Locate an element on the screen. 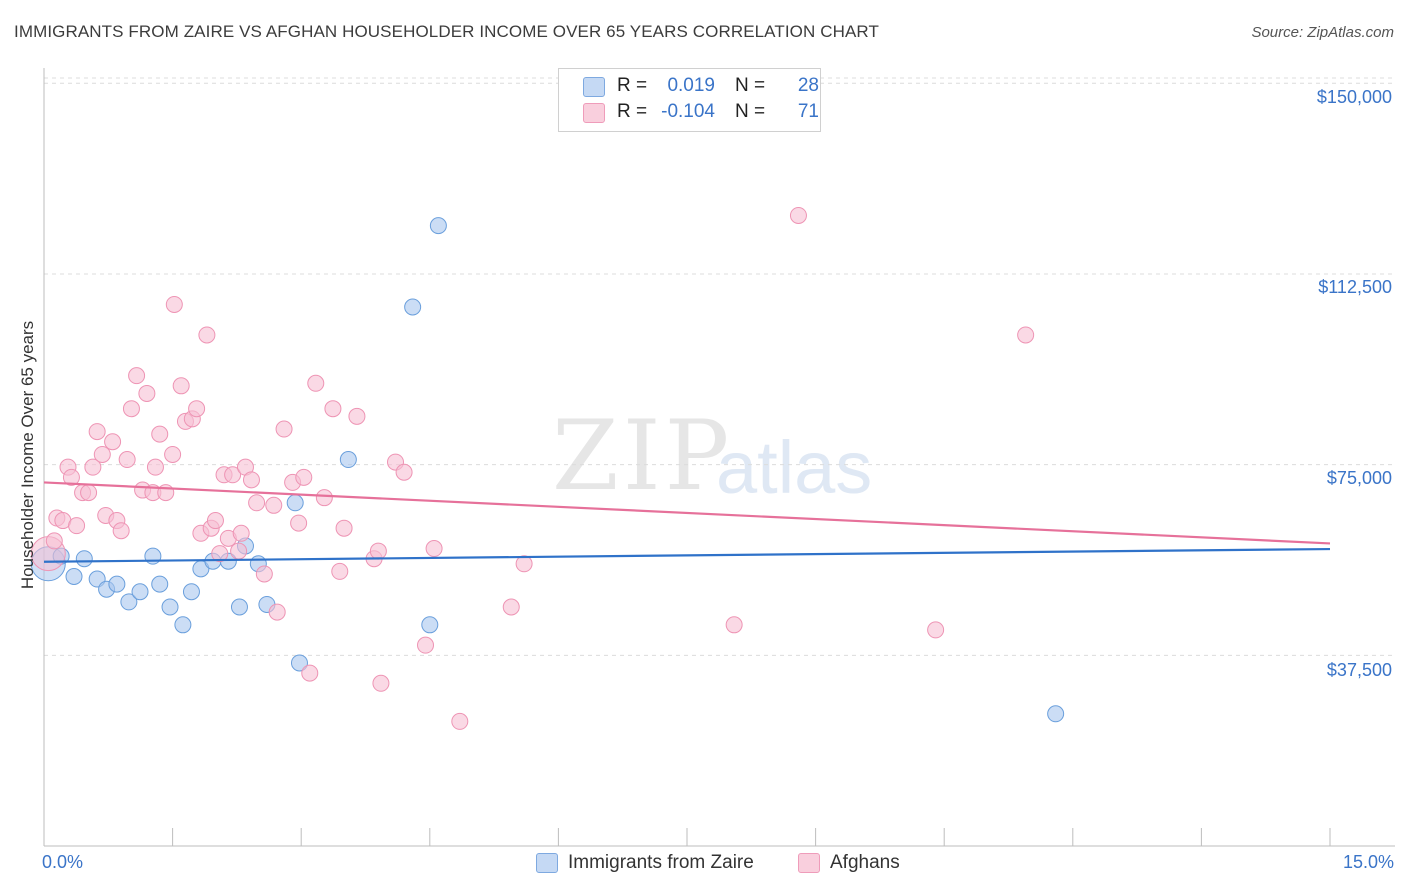 This screenshot has width=1406, height=892. y-tick-label: $150,000 is located at coordinates (1354, 97).